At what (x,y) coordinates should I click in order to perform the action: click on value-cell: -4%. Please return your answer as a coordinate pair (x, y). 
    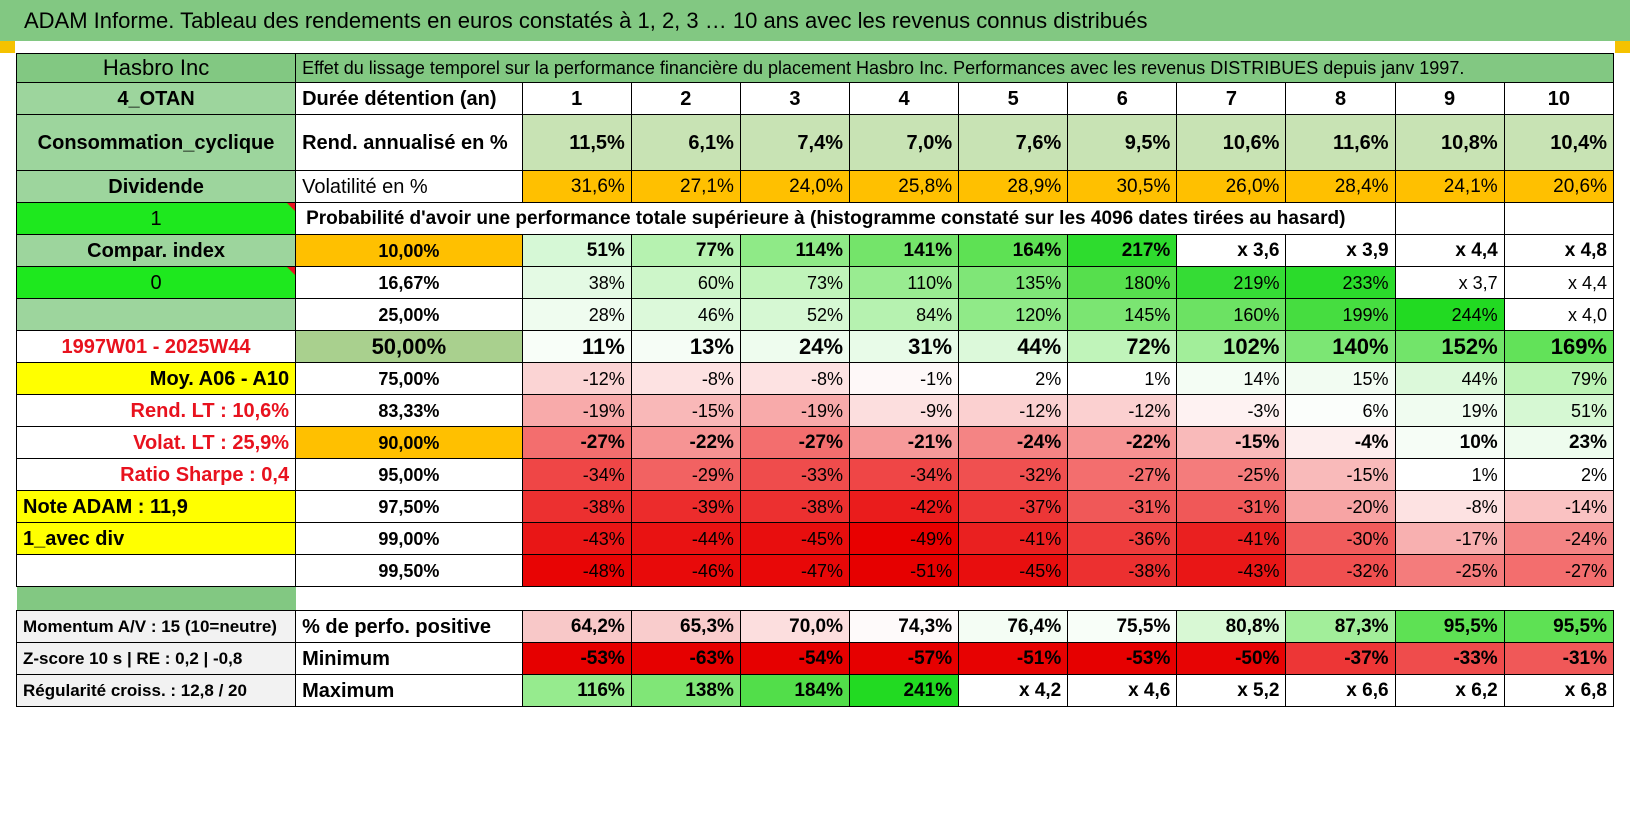
    Looking at the image, I should click on (1340, 442).